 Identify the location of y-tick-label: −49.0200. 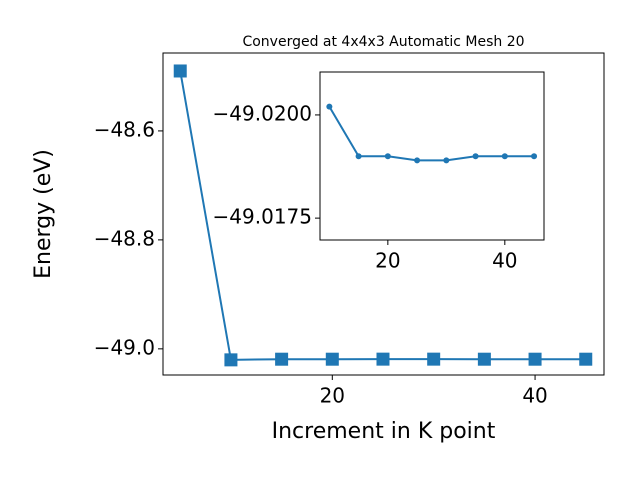
(262, 113).